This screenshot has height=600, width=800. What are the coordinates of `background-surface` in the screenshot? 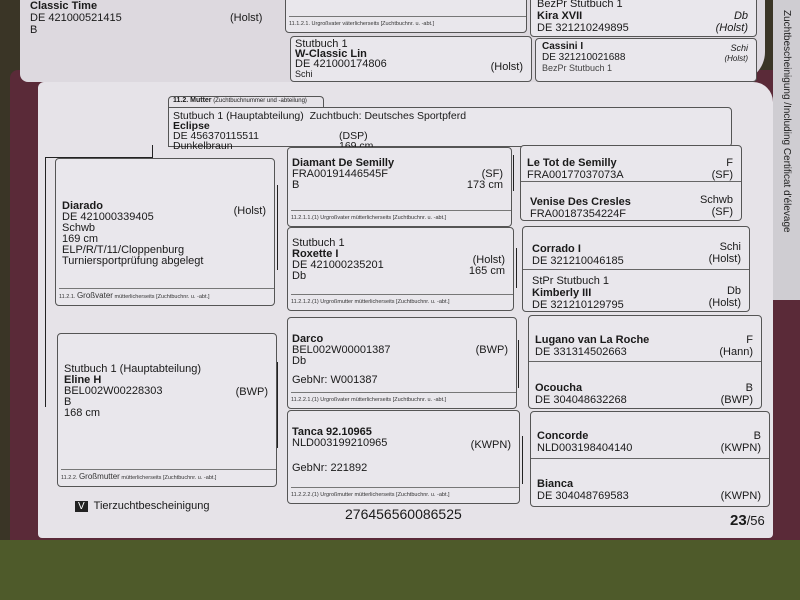 It's located at (400, 570).